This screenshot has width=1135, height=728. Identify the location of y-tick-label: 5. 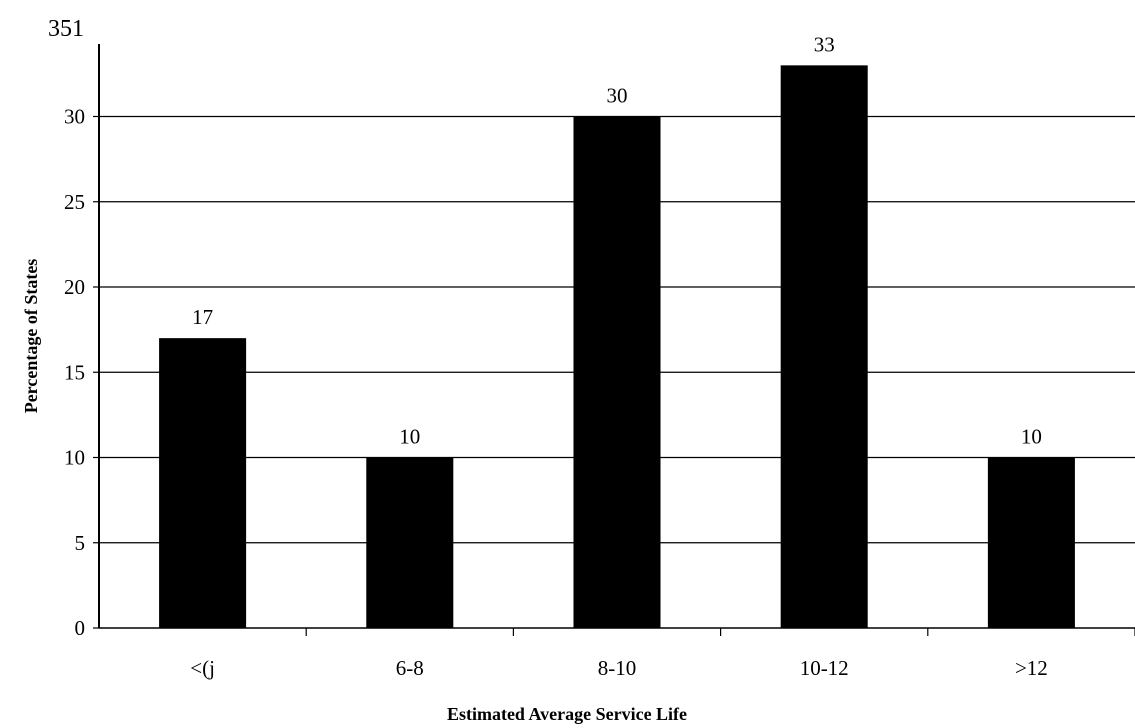
(80, 543).